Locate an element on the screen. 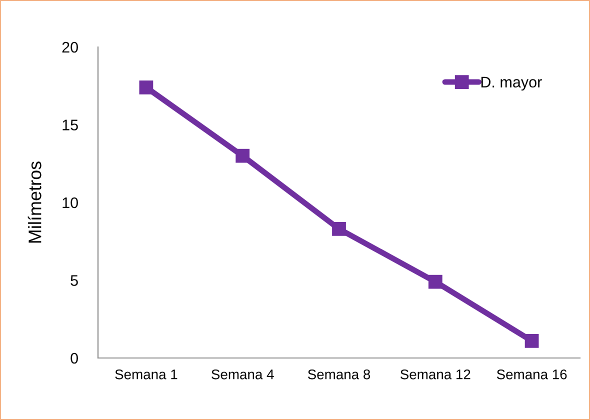 This screenshot has height=420, width=590. x-tick-label: Semana 16 is located at coordinates (531, 374).